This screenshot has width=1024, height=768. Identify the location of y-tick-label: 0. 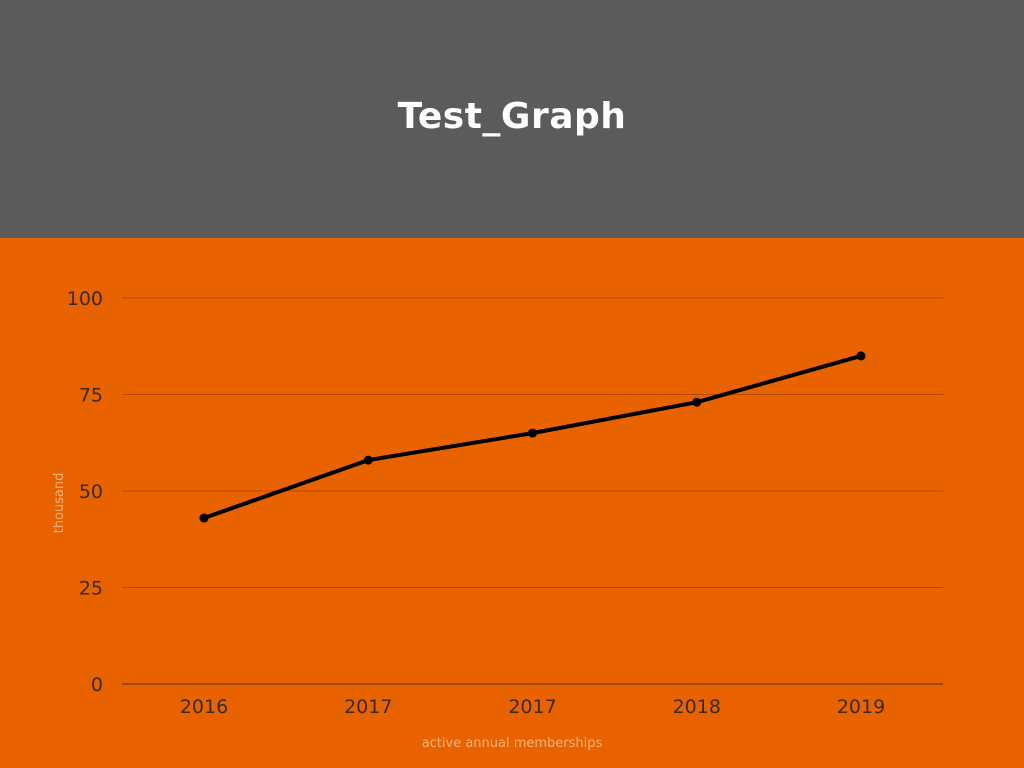
(97, 685).